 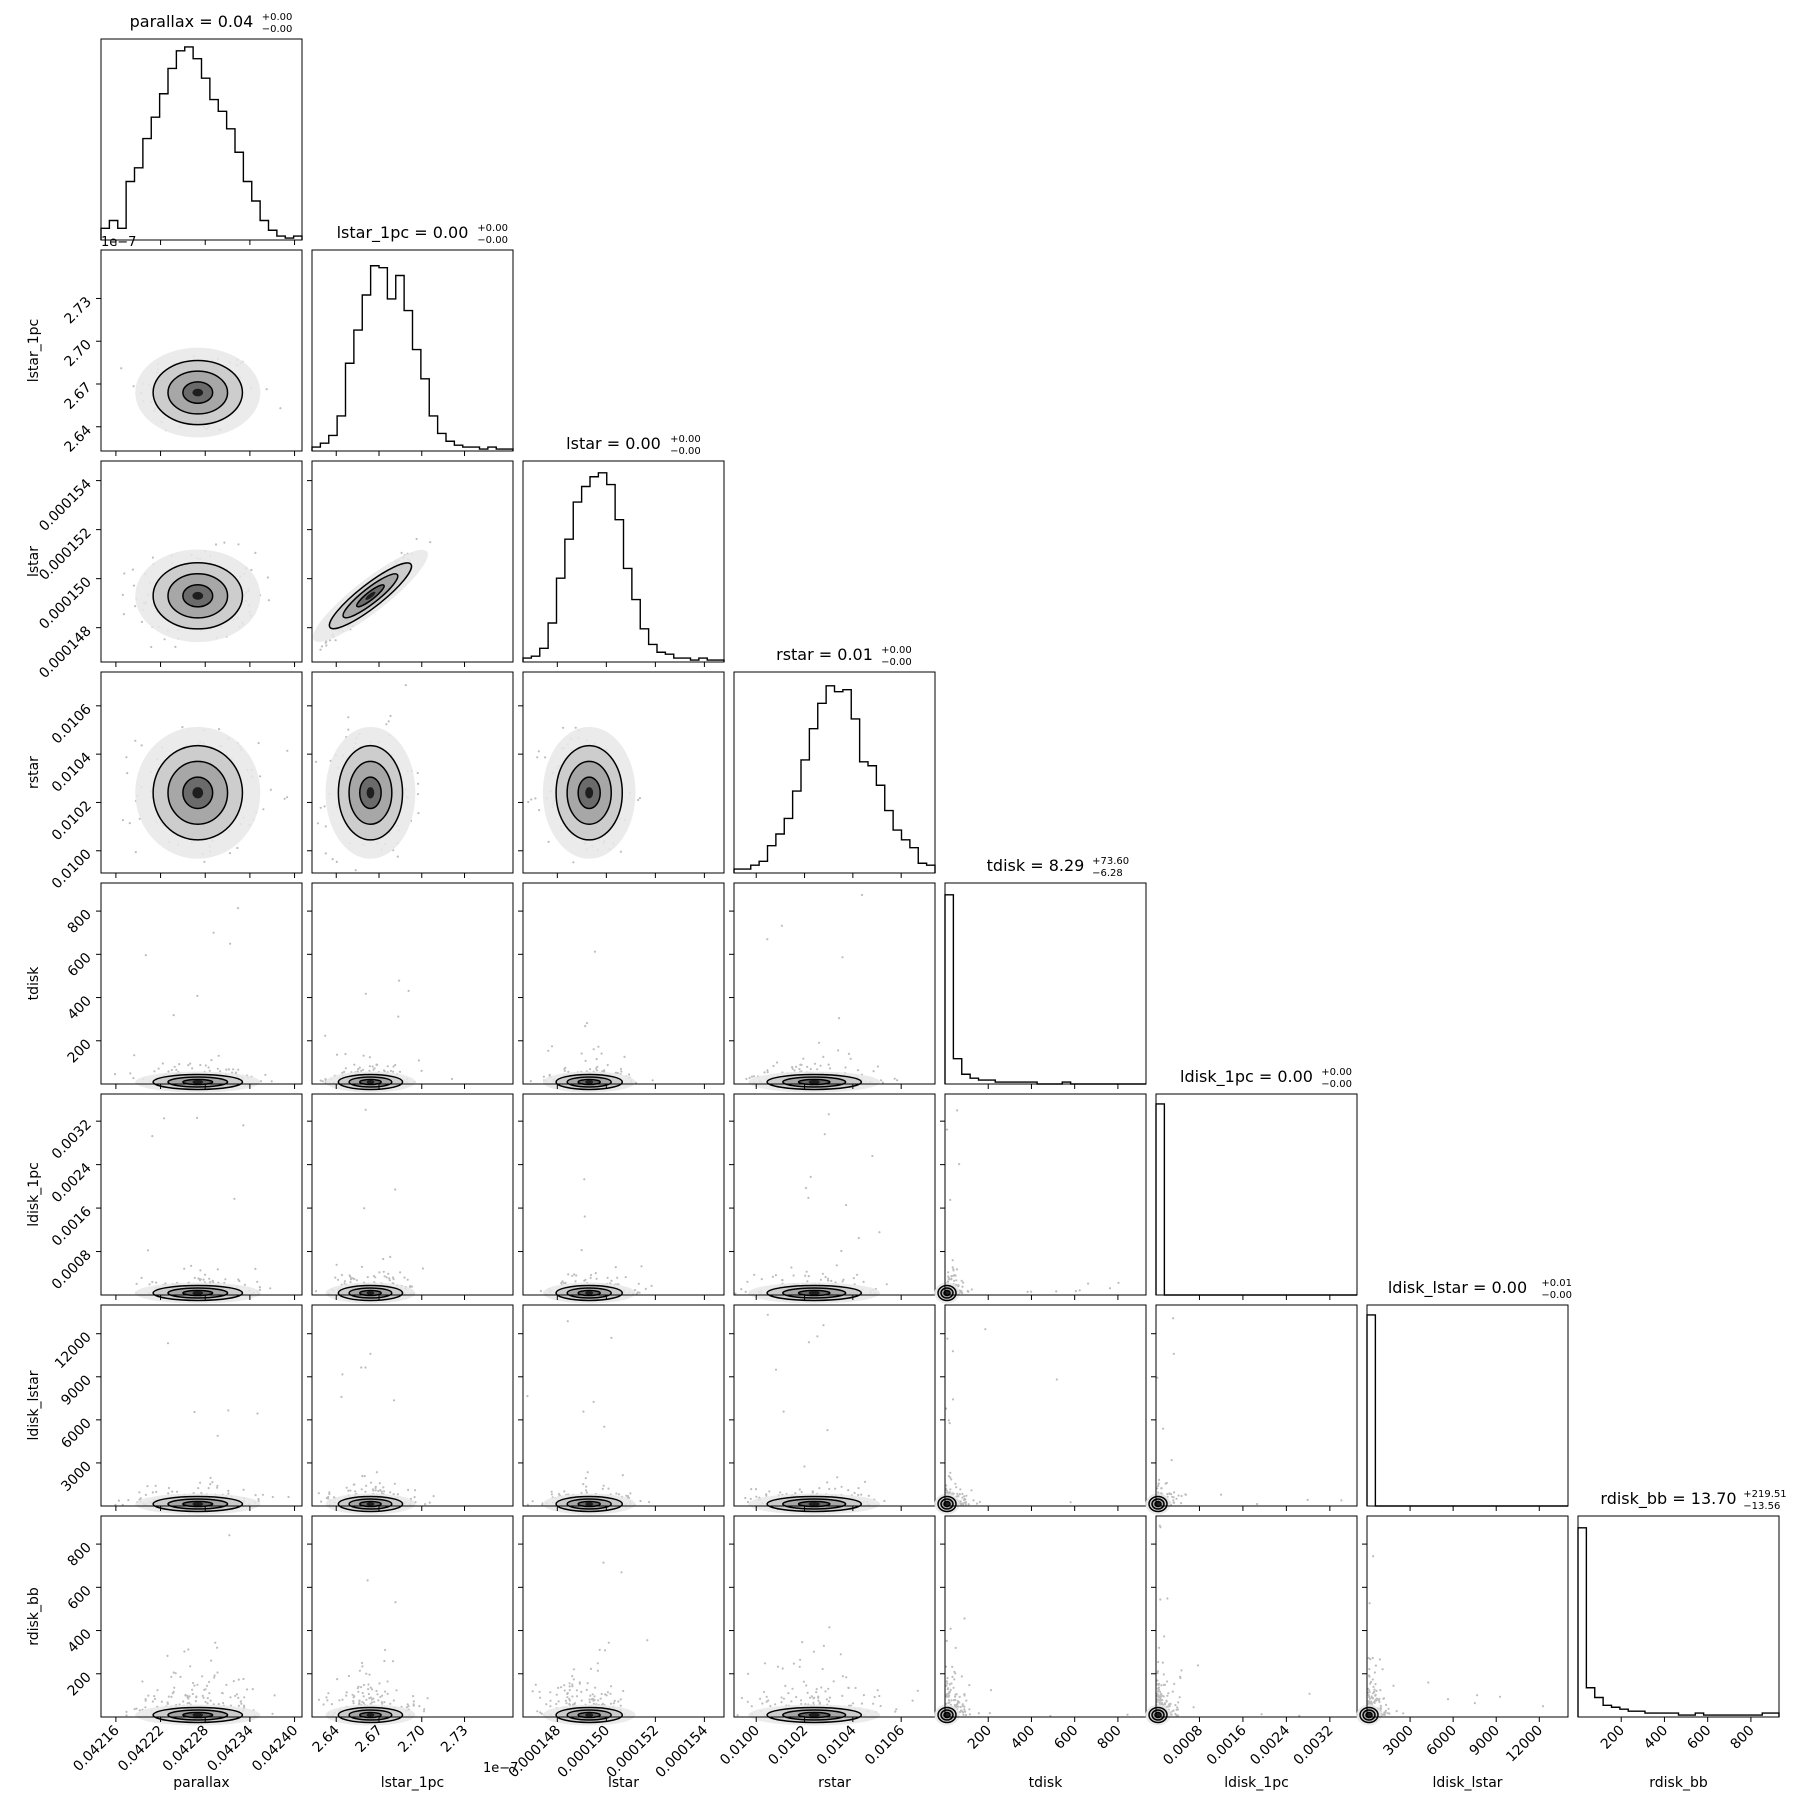 What do you see at coordinates (277, 17) in the screenshot?
I see `title-upper-parallax: +0.00` at bounding box center [277, 17].